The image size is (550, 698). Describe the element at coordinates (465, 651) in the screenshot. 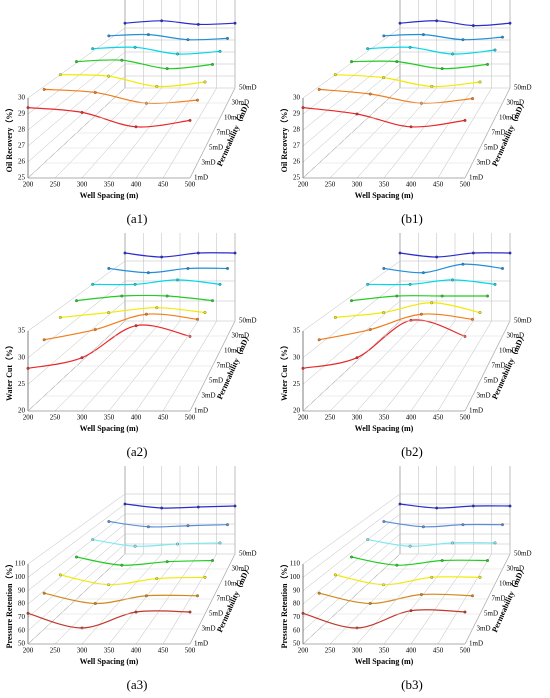

I see `x-tick-label: 500` at that location.